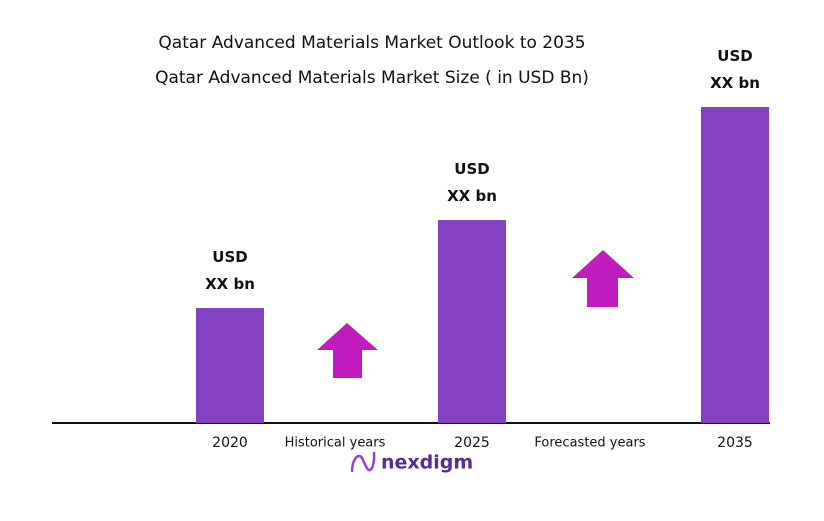 This screenshot has height=521, width=824. Describe the element at coordinates (589, 443) in the screenshot. I see `annotation: Forecasted years` at that location.